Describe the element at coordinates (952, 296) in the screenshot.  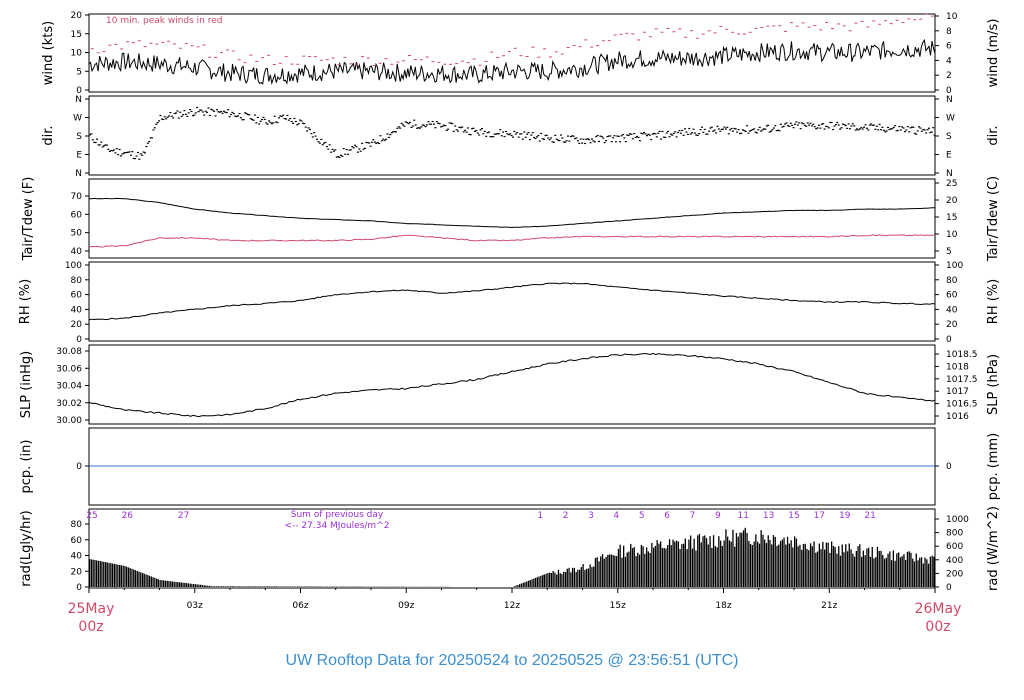
I see `ytick-label-right: 60` at that location.